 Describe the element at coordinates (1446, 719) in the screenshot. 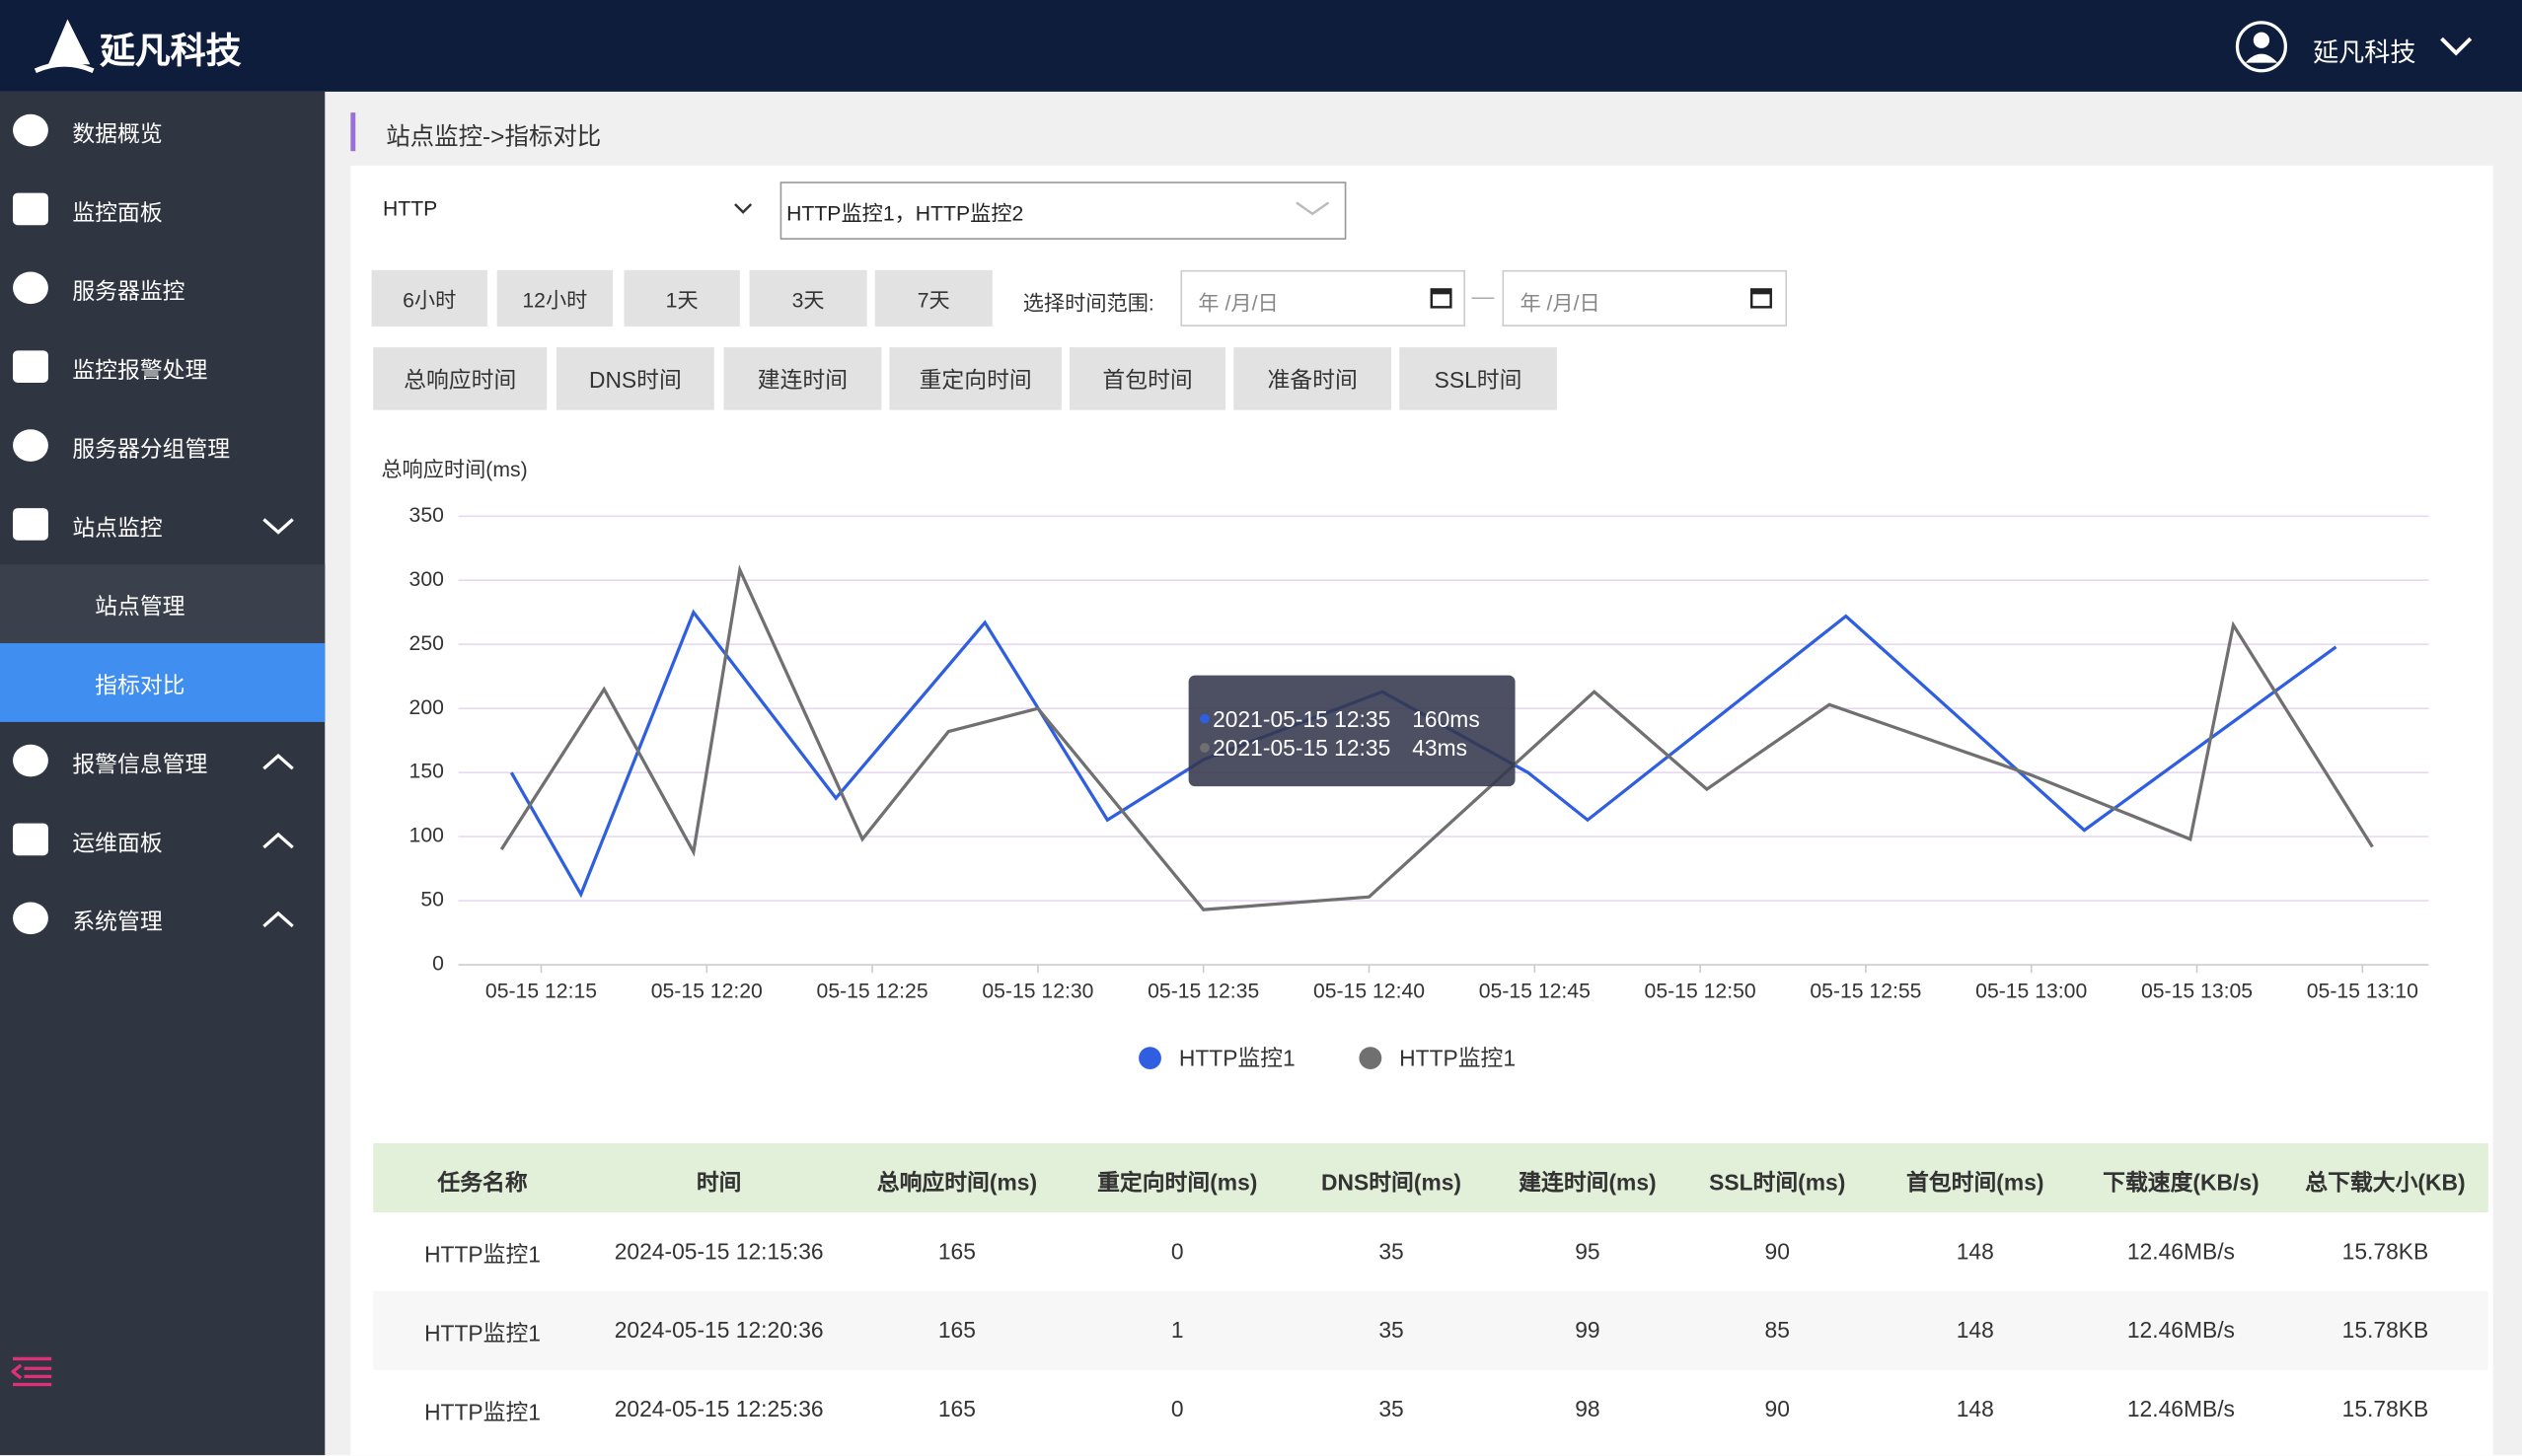

I see `tooltip-value: 160ms` at that location.